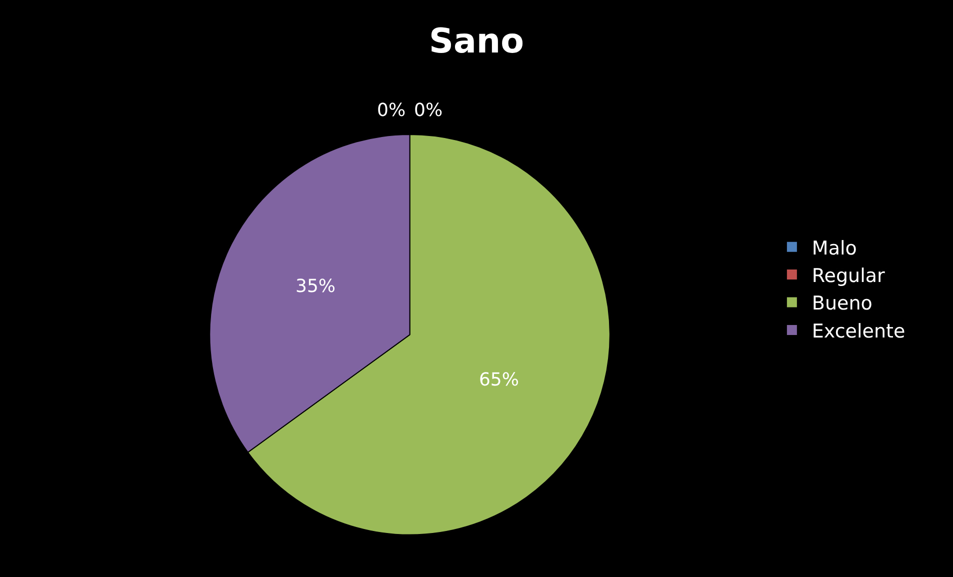 The image size is (953, 577). Describe the element at coordinates (859, 331) in the screenshot. I see `legend-label: Excelente` at that location.